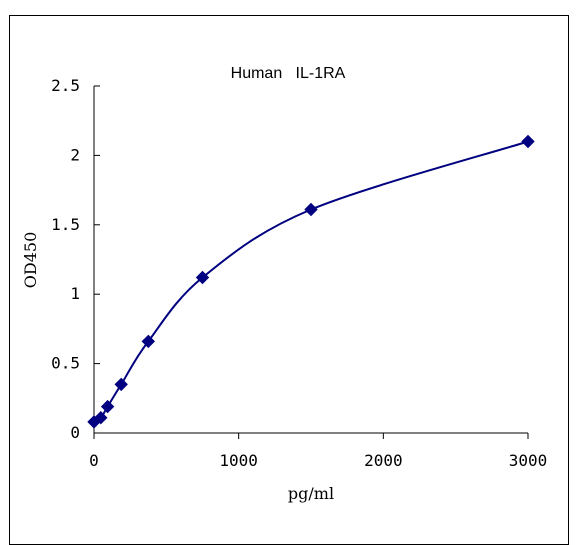 Image resolution: width=576 pixels, height=545 pixels. I want to click on y-tick-label: 0, so click(75, 432).